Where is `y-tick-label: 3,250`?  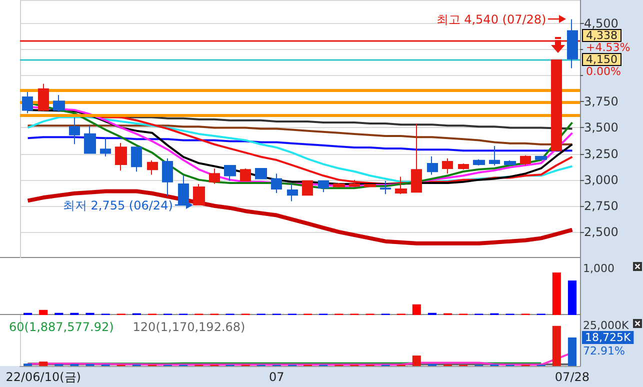 y-tick-label: 3,250 is located at coordinates (601, 153).